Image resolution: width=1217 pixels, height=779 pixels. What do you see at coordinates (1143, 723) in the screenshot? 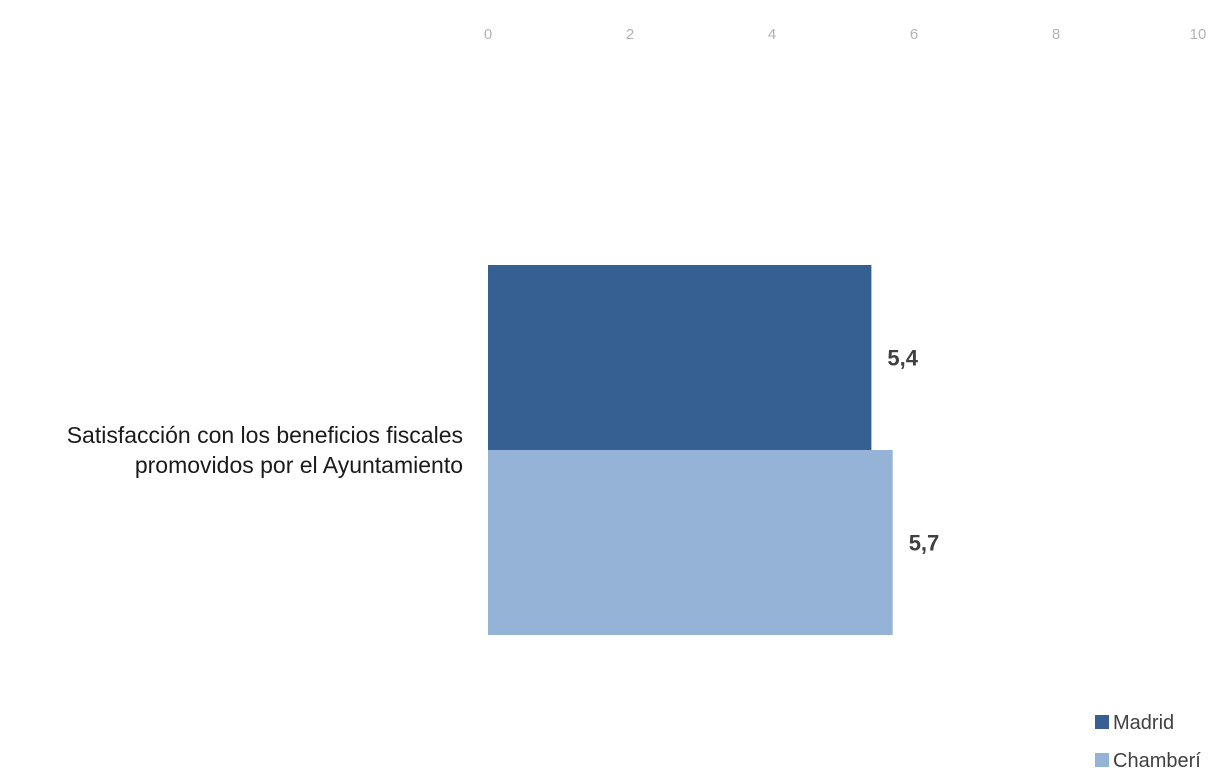
I see `legend-label: Madrid` at bounding box center [1143, 723].